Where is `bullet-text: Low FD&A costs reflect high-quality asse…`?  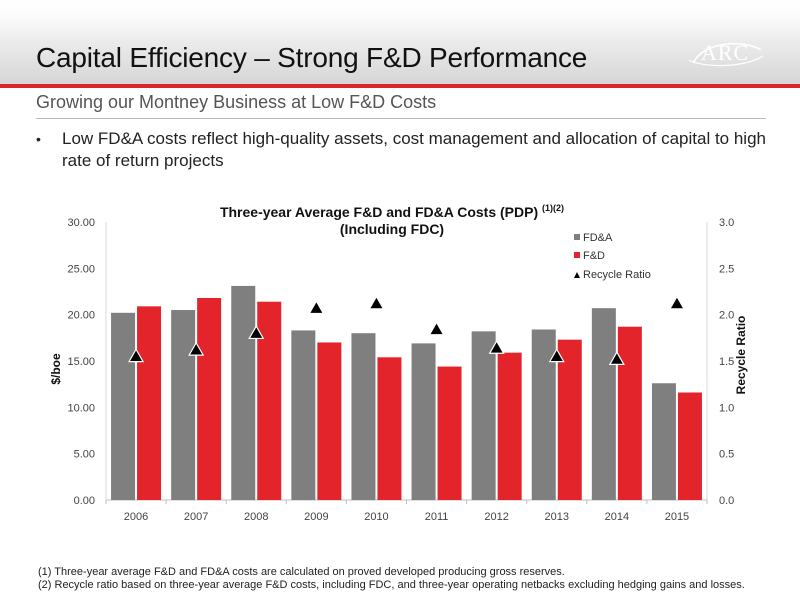 bullet-text: Low FD&A costs reflect high-quality asse… is located at coordinates (414, 149).